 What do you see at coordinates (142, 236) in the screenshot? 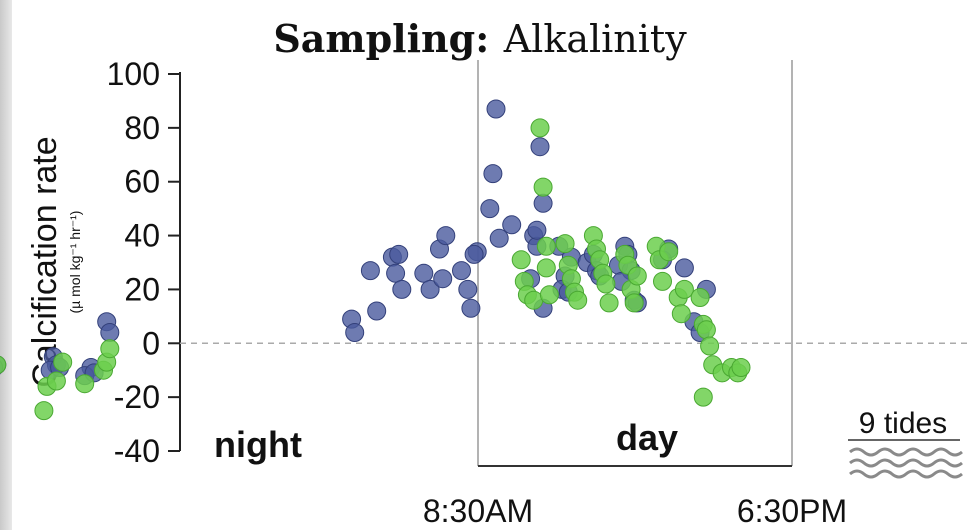
I see `y-tick-label: 40` at bounding box center [142, 236].